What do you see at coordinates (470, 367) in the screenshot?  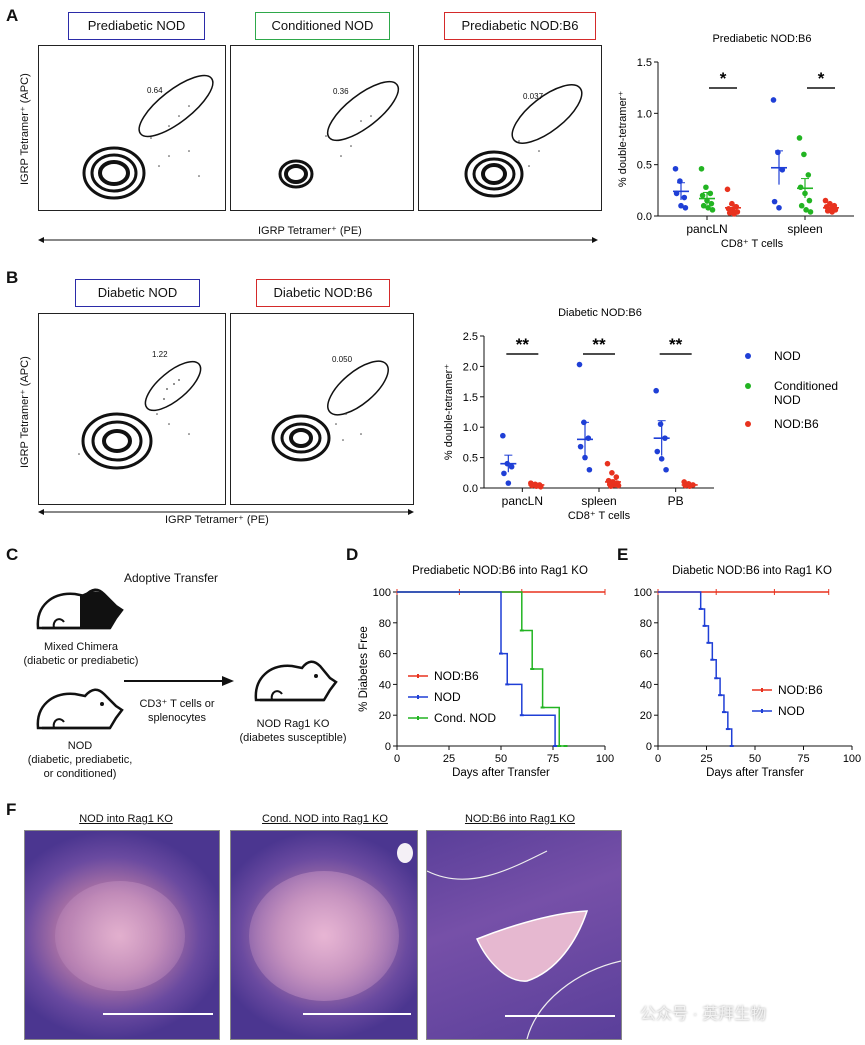 I see `y-tick-label: 2.0` at bounding box center [470, 367].